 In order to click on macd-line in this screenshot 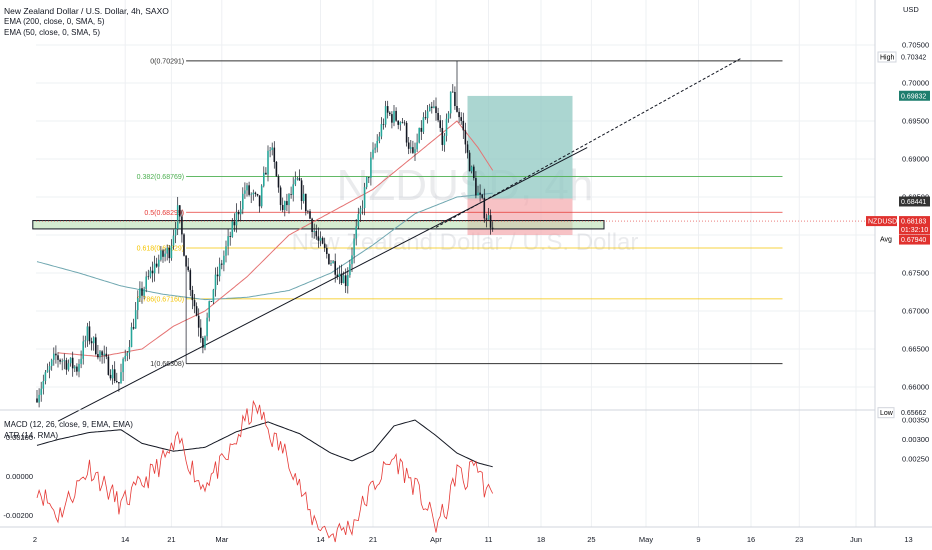, I will do `click(265, 471)`.